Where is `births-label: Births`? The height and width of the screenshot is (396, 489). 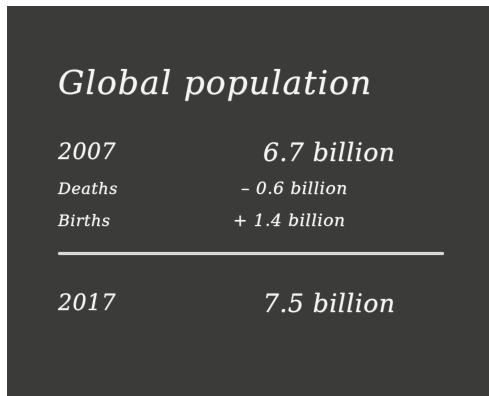
births-label: Births is located at coordinates (84, 220).